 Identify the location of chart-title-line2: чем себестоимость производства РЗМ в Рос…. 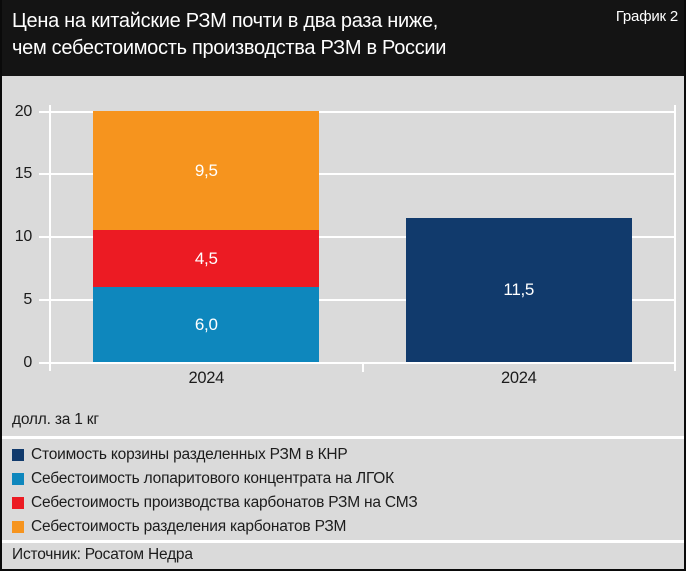
(229, 48).